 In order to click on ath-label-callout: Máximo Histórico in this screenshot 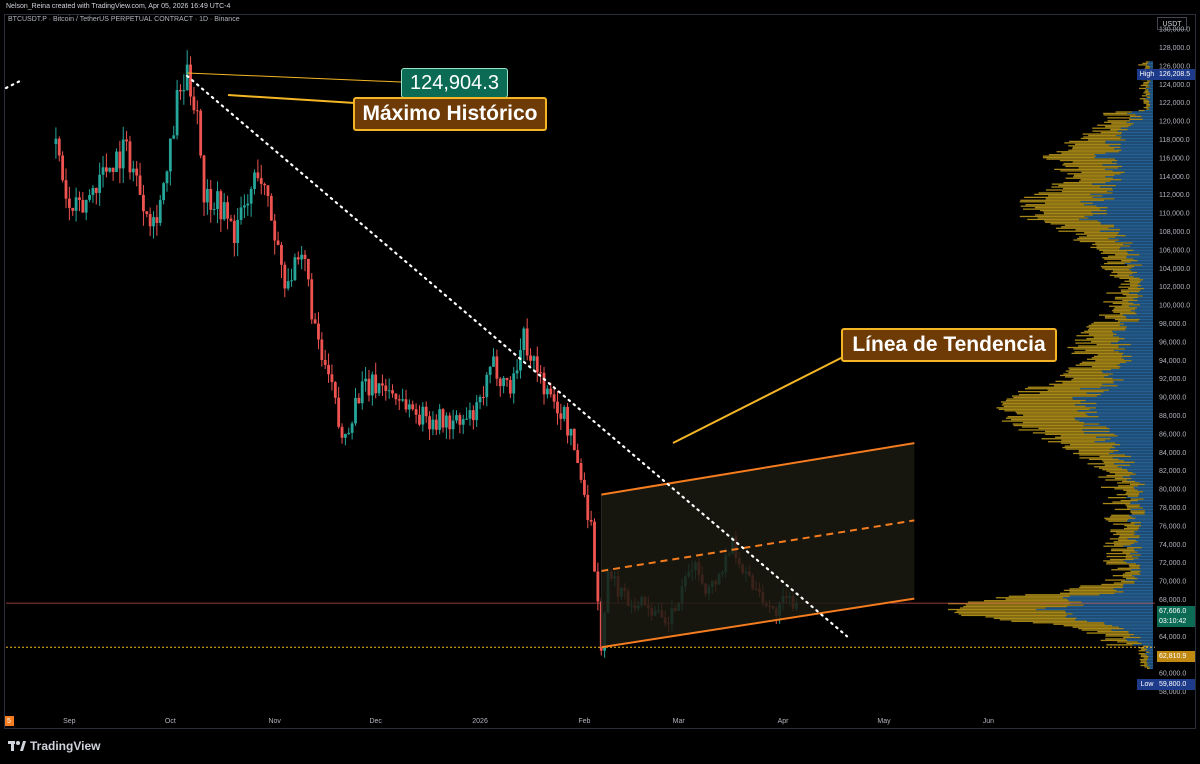, I will do `click(450, 114)`.